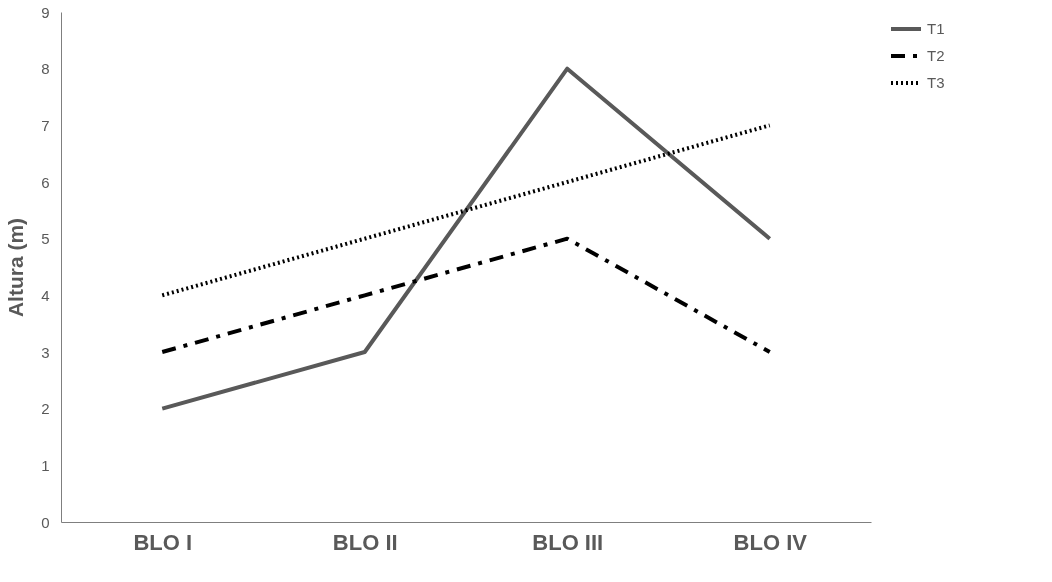  Describe the element at coordinates (45, 69) in the screenshot. I see `y-tick-label: 8` at that location.